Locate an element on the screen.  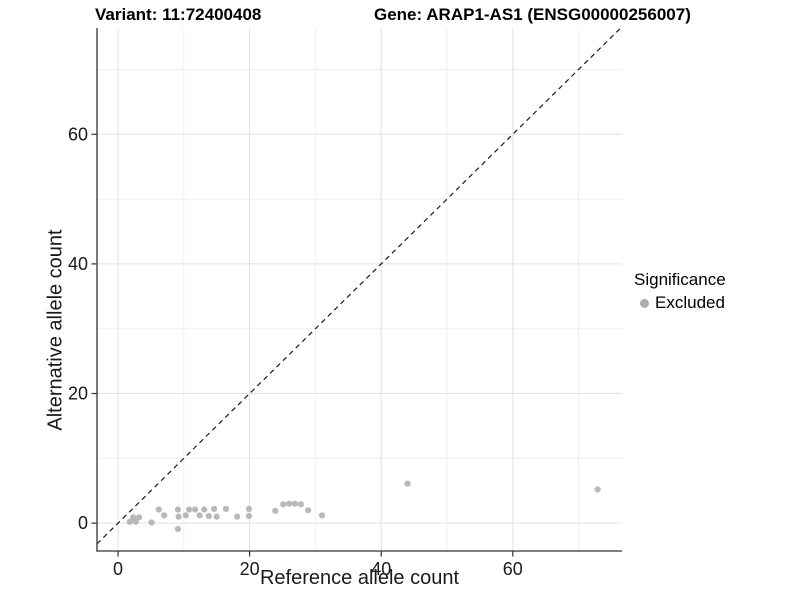
y-tick-label: 20 is located at coordinates (78, 394).